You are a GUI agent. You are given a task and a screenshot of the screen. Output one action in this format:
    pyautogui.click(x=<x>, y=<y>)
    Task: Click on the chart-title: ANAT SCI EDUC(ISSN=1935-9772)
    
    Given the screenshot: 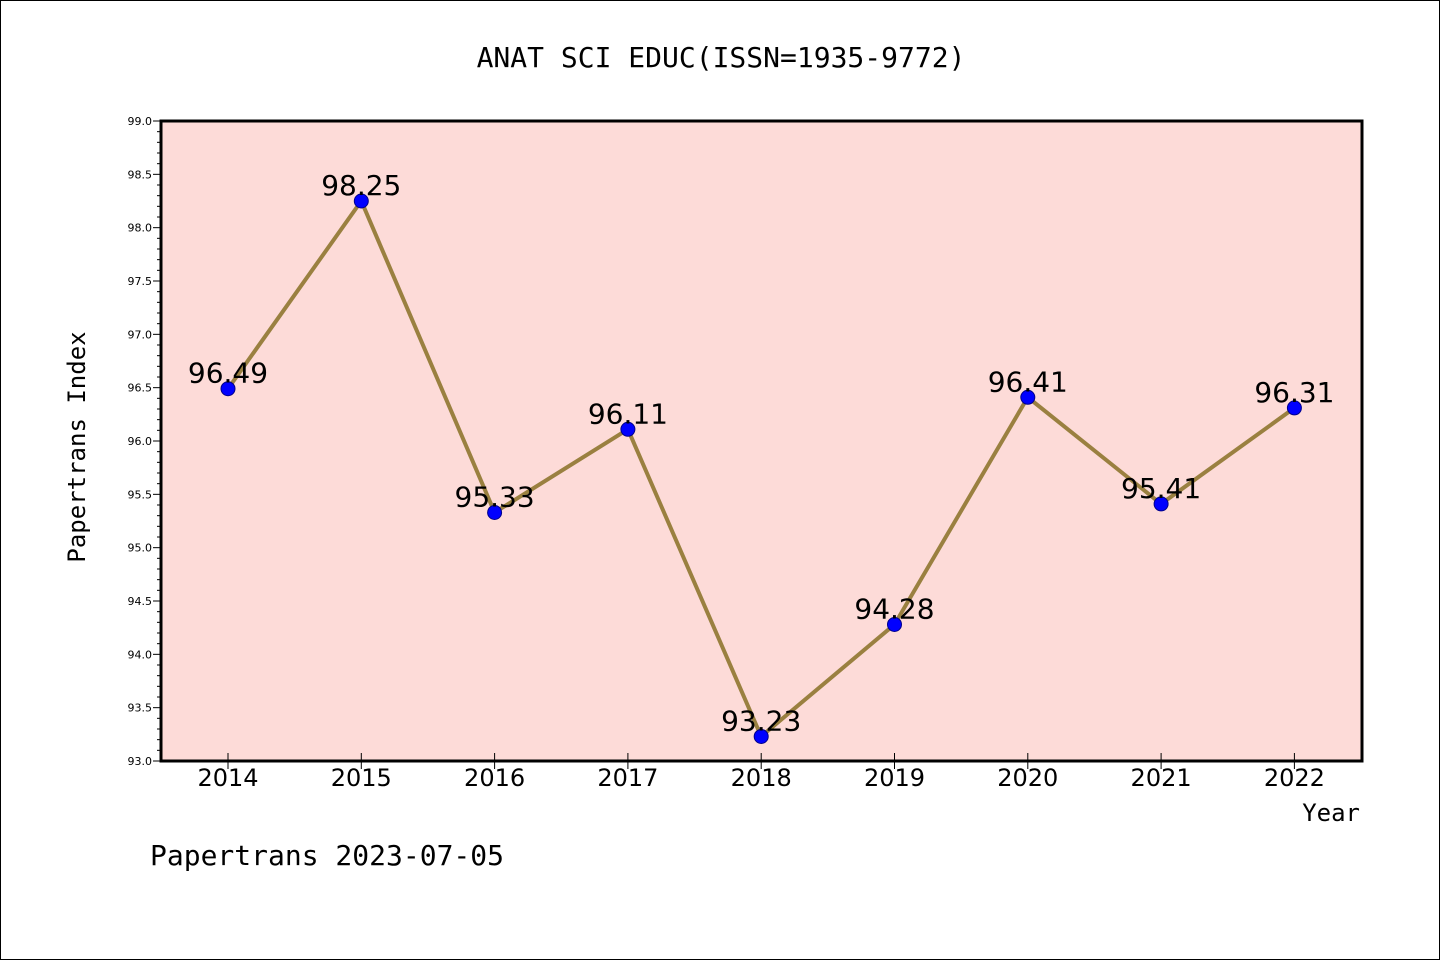 What is the action you would take?
    pyautogui.click(x=721, y=57)
    